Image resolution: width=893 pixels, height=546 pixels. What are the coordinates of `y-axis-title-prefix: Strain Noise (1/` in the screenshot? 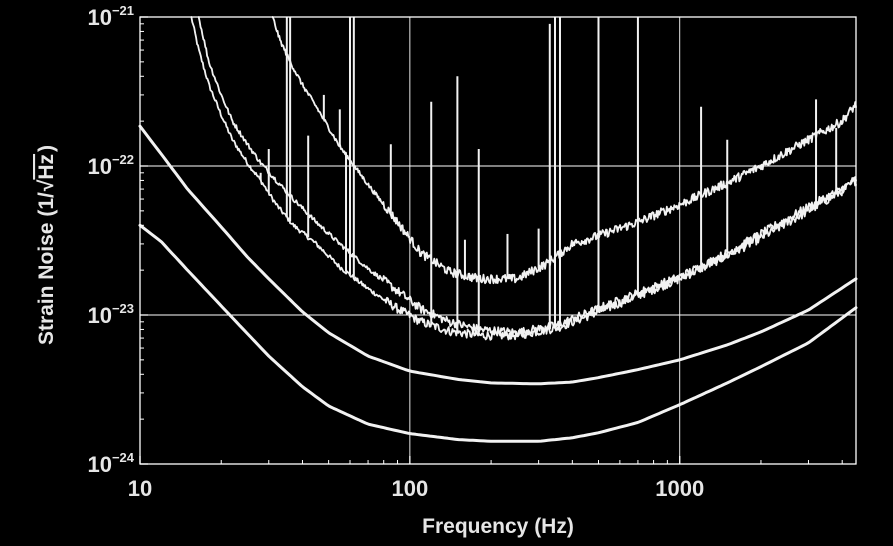 It's located at (46, 268).